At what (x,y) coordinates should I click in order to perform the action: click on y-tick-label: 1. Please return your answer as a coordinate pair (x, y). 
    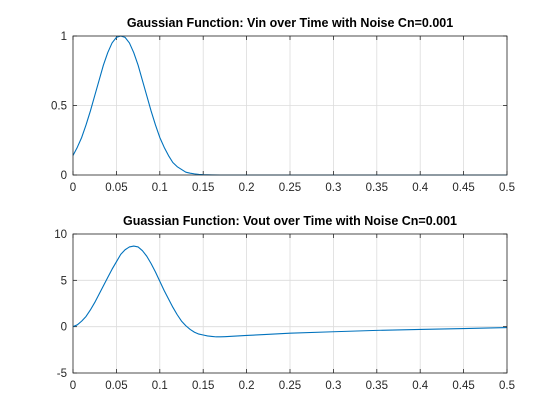
    Looking at the image, I should click on (64, 37).